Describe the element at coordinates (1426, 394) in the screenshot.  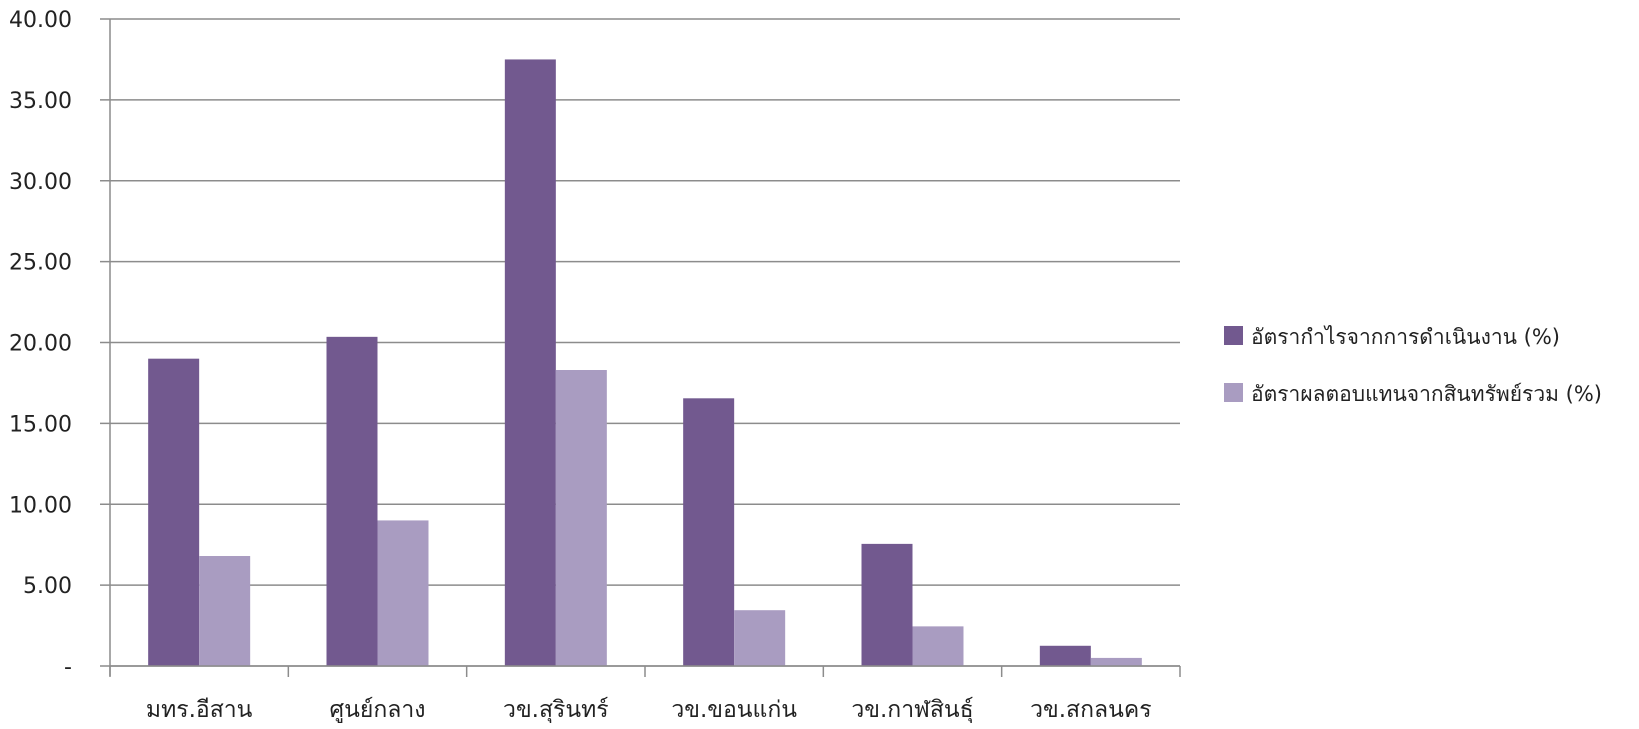
I see `legend-label: อัตราผลตอบแทนจากสินทรัพย์รวม (%)` at that location.